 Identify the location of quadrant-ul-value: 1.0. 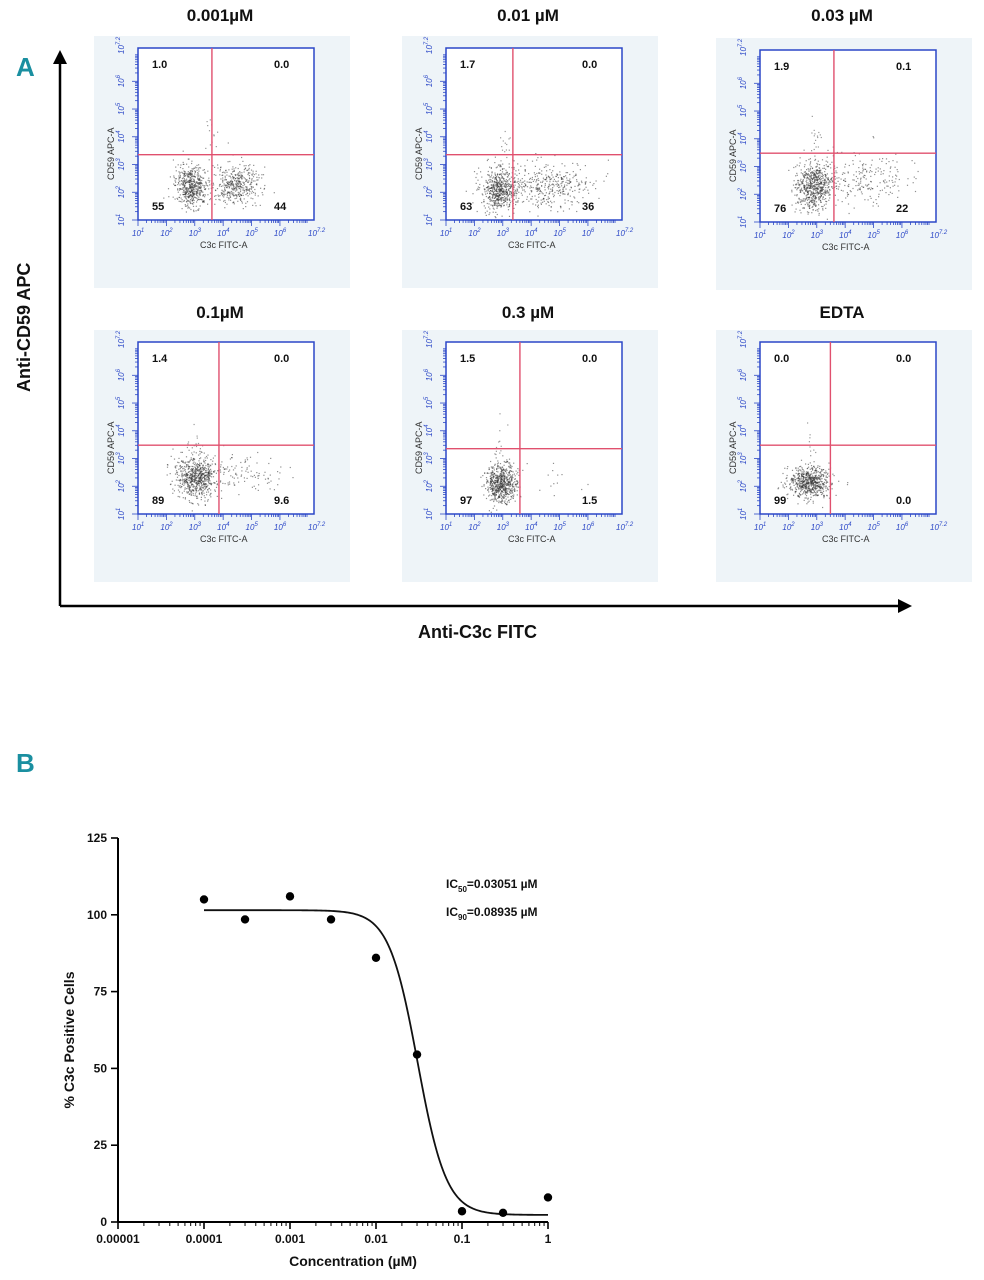
(159, 65).